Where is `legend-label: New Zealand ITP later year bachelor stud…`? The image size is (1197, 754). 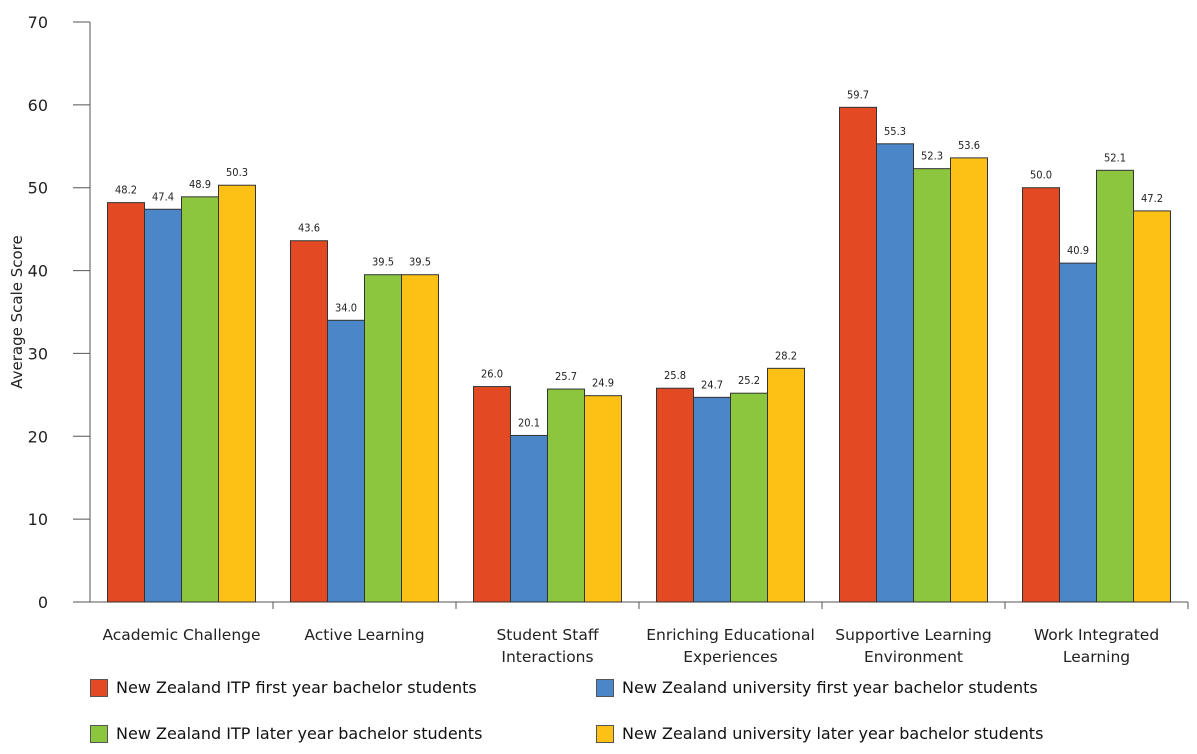
legend-label: New Zealand ITP later year bachelor stud… is located at coordinates (299, 733).